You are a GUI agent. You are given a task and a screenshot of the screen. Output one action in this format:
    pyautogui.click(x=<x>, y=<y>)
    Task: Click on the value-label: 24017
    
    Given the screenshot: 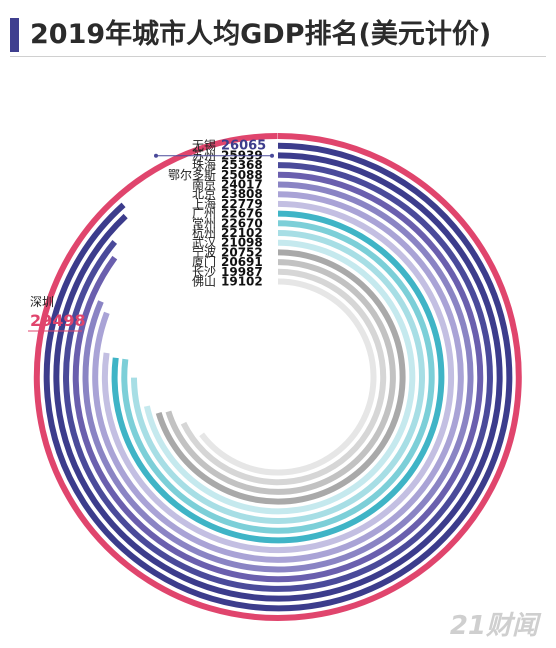 What is the action you would take?
    pyautogui.click(x=242, y=185)
    